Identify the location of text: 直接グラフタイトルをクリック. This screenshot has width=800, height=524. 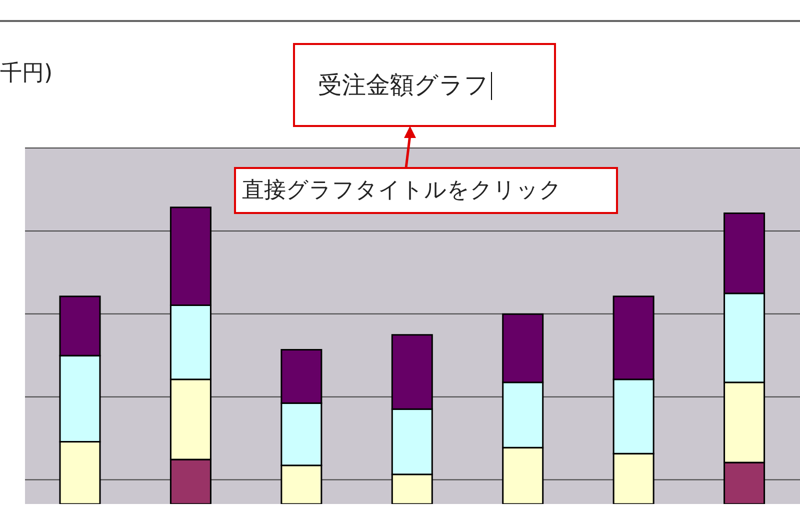
(402, 190).